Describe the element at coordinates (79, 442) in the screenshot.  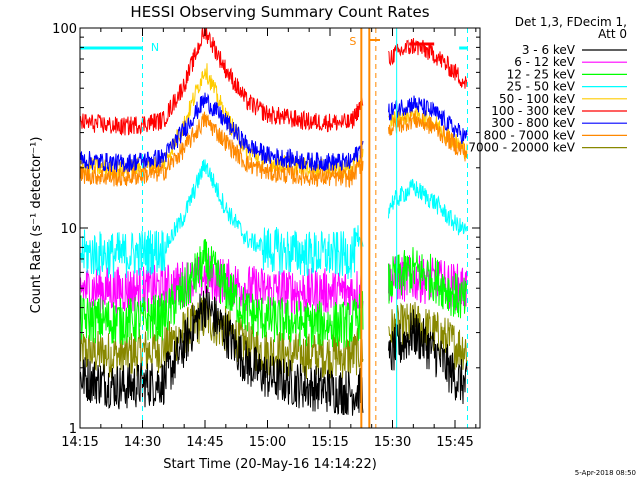
I see `x-tick-label: 14:15` at that location.